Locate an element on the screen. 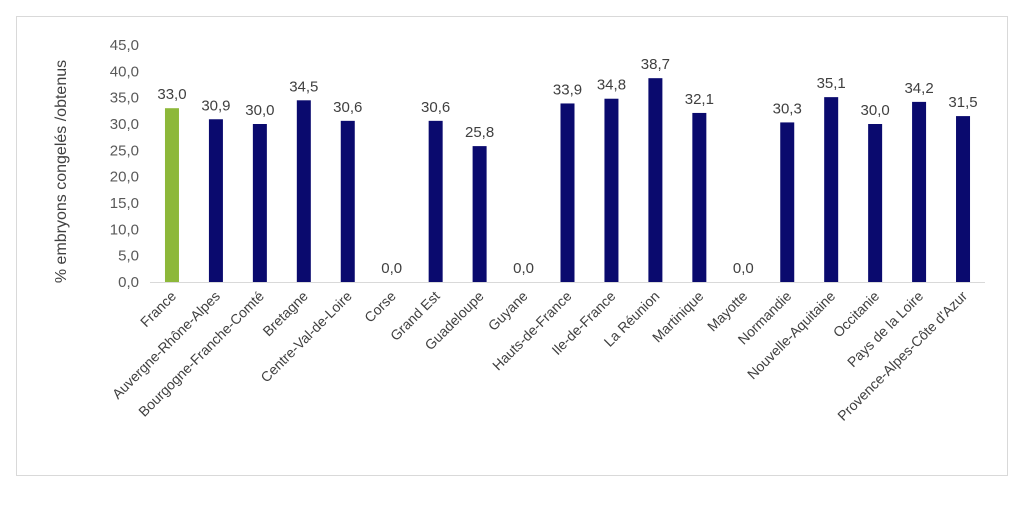 The image size is (1032, 518). y-tick-label: 30,0 is located at coordinates (124, 124).